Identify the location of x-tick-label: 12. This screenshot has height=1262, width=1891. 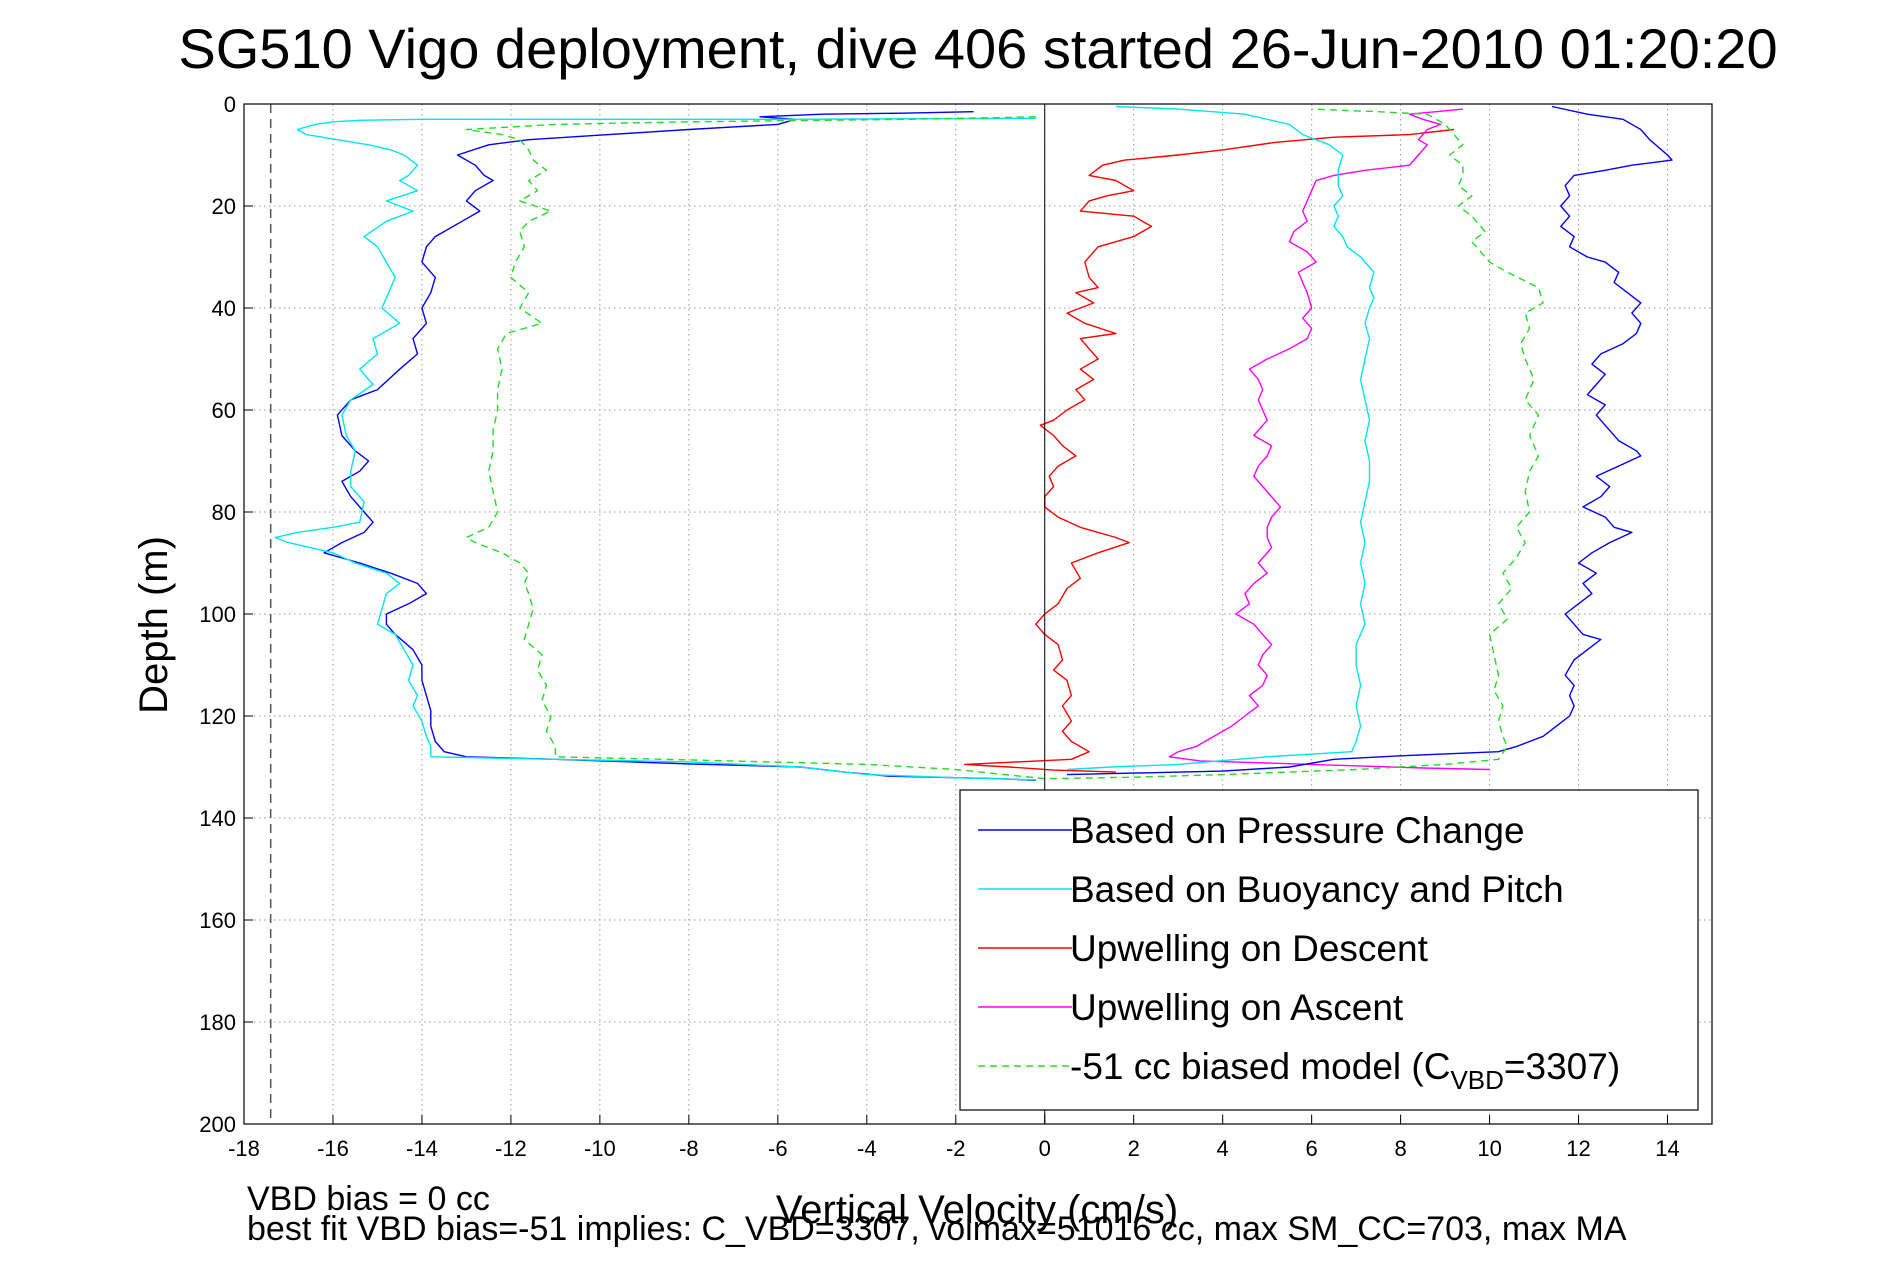
(1578, 1148).